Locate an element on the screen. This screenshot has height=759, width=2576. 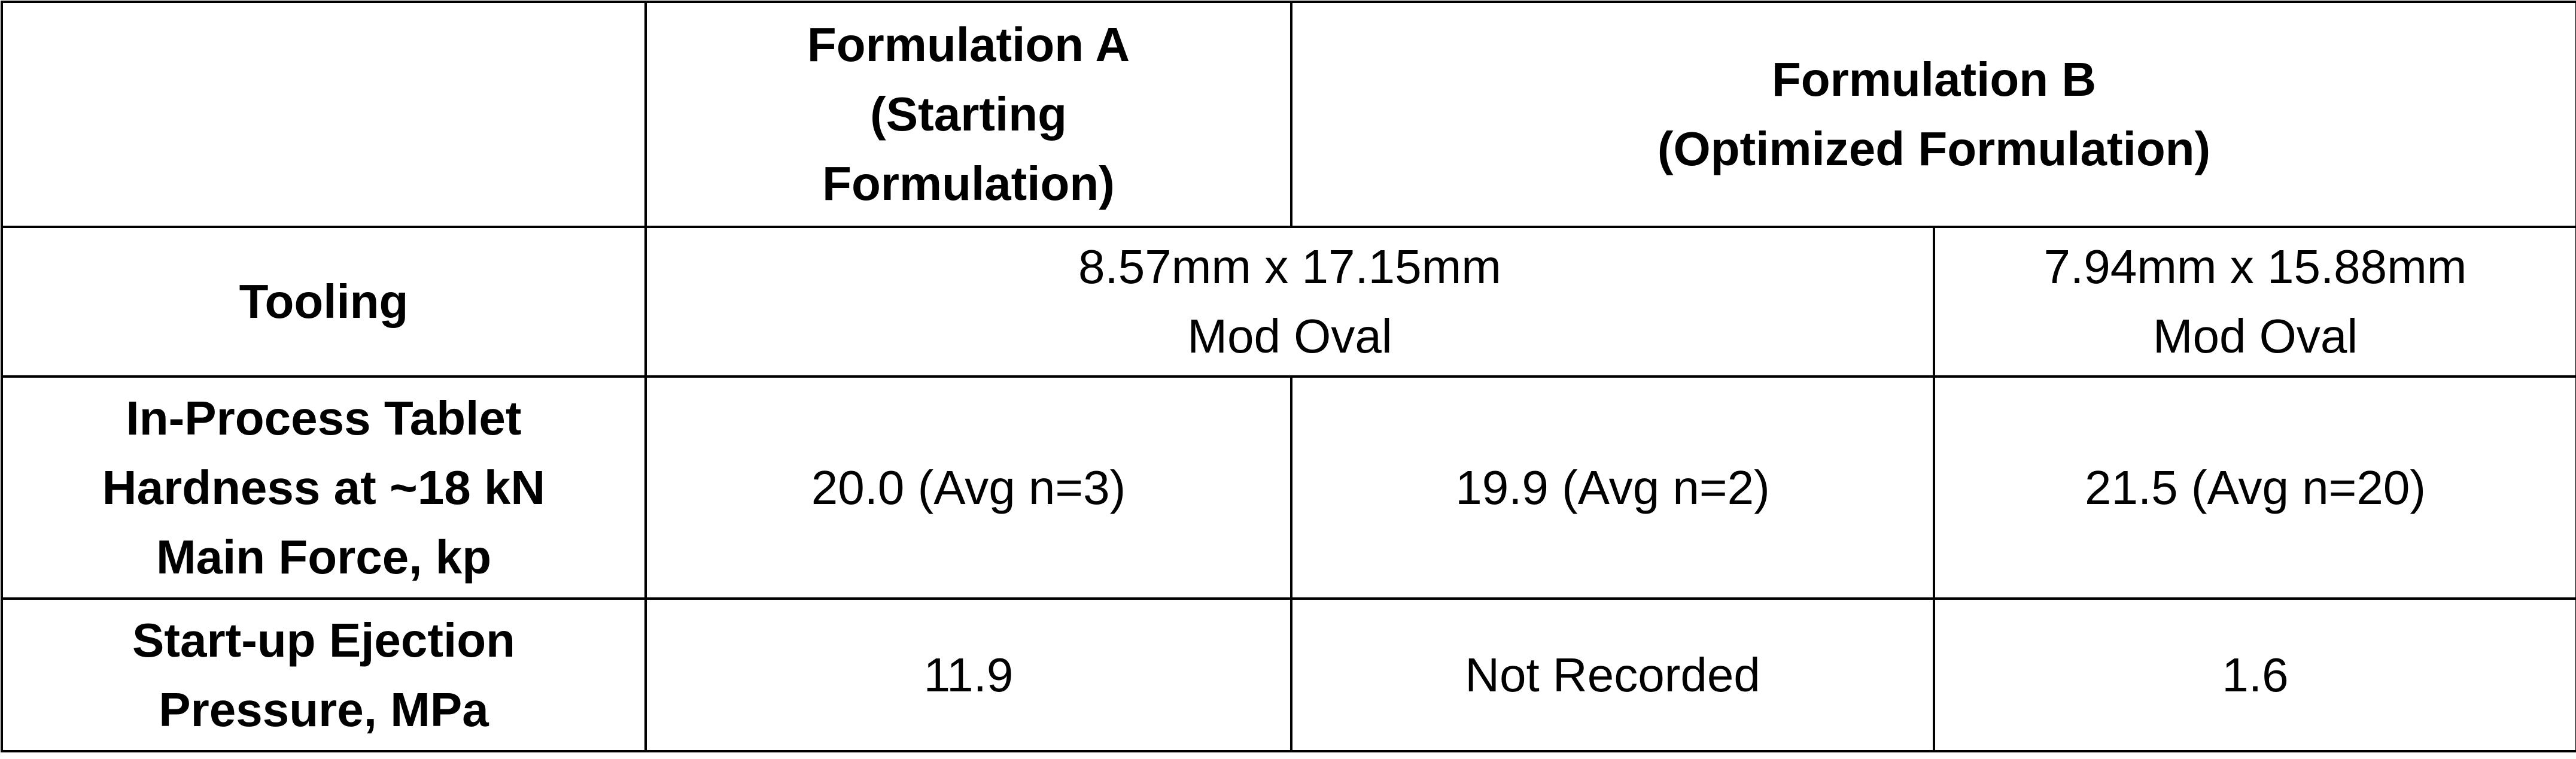
row-header: Start-up Ejection Pressure, MPa is located at coordinates (324, 674).